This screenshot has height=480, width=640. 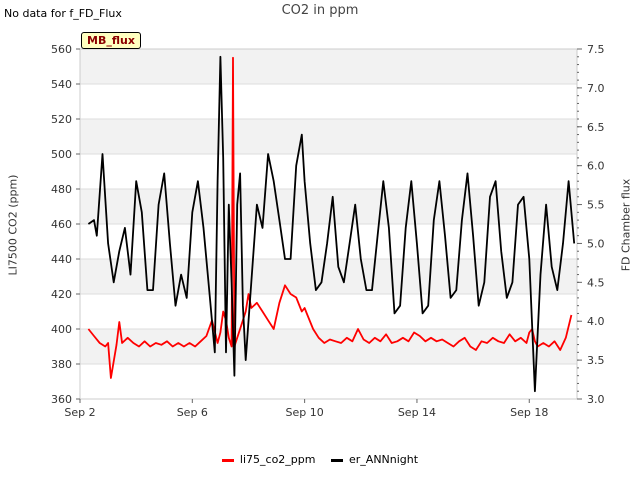 I want to click on chart-title: CO2 in ppm, so click(x=320, y=10).